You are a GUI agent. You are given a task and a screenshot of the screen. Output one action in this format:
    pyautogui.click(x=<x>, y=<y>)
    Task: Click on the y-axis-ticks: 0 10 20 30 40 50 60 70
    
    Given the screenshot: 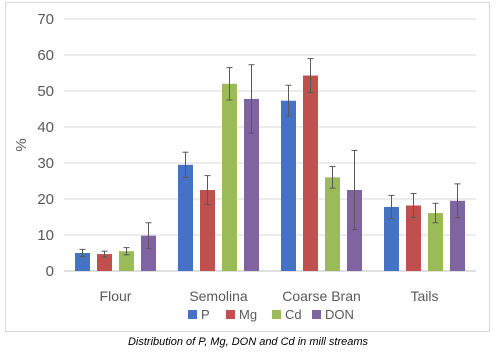 What is the action you would take?
    pyautogui.click(x=45, y=145)
    